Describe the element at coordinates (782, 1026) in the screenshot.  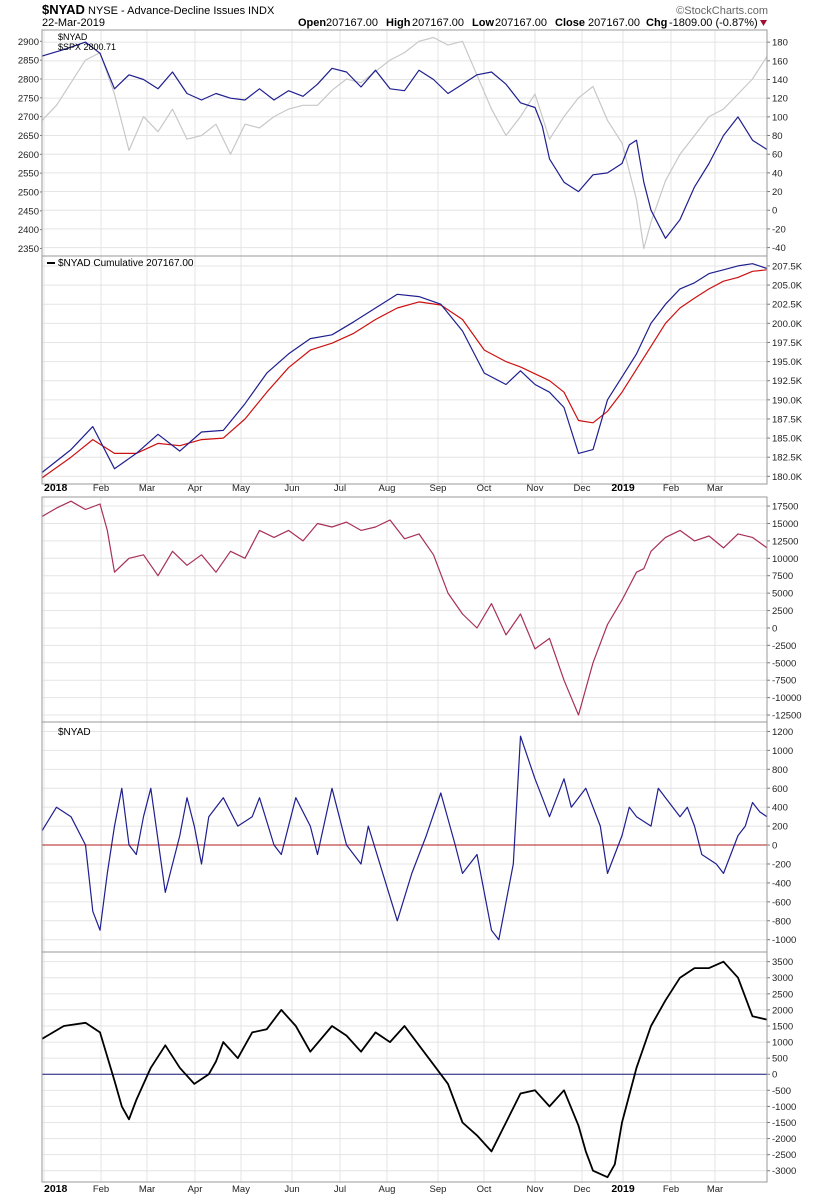
I see `tick-label: 1500` at that location.